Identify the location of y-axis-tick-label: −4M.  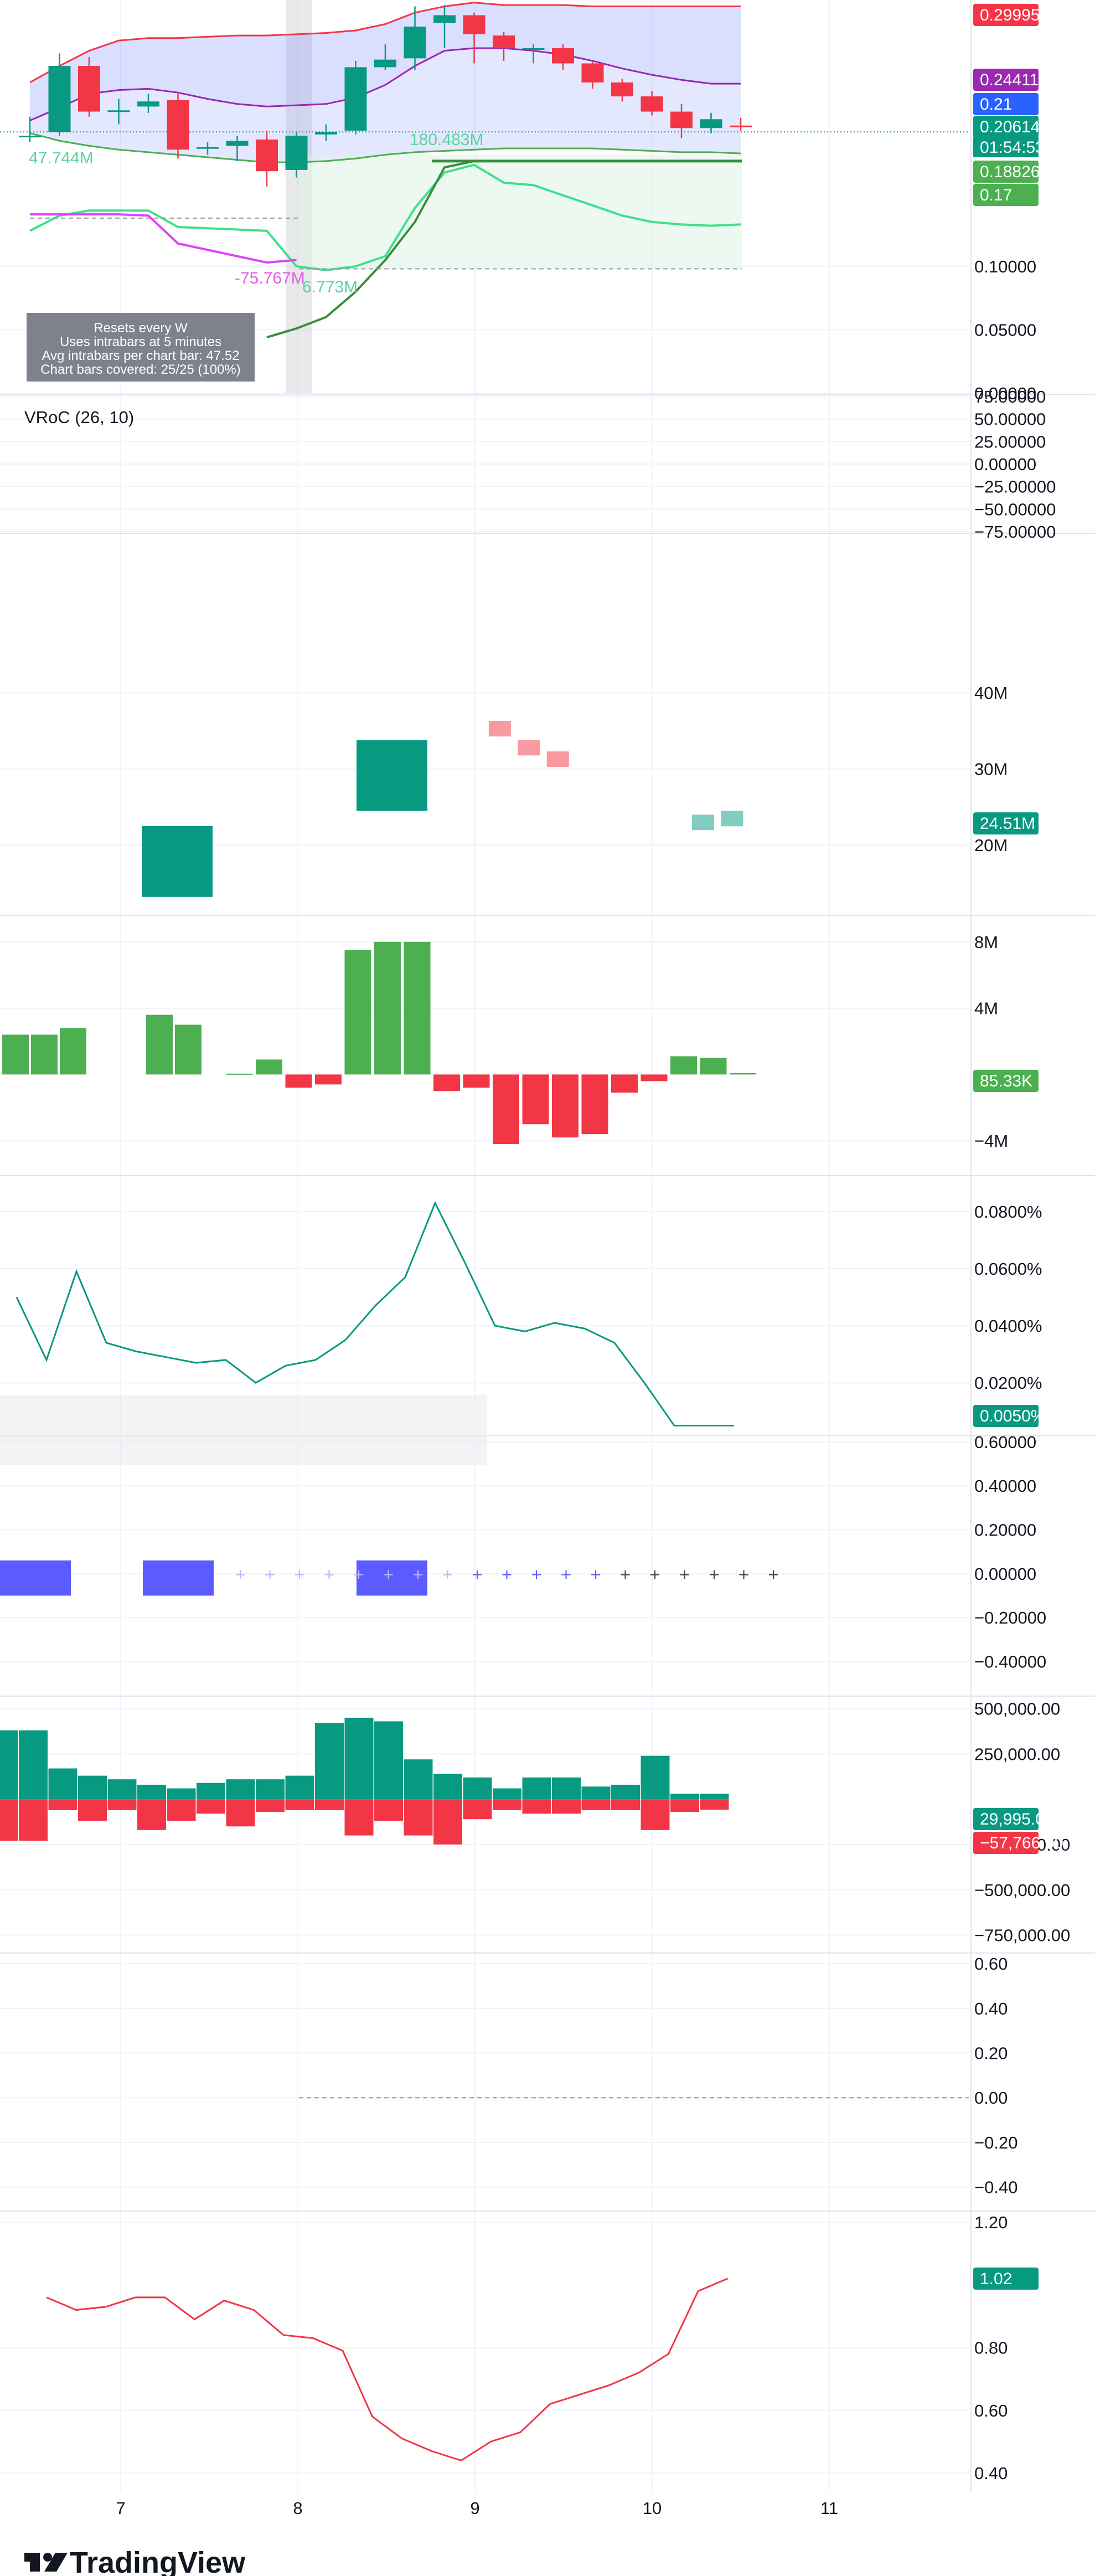
(991, 1141).